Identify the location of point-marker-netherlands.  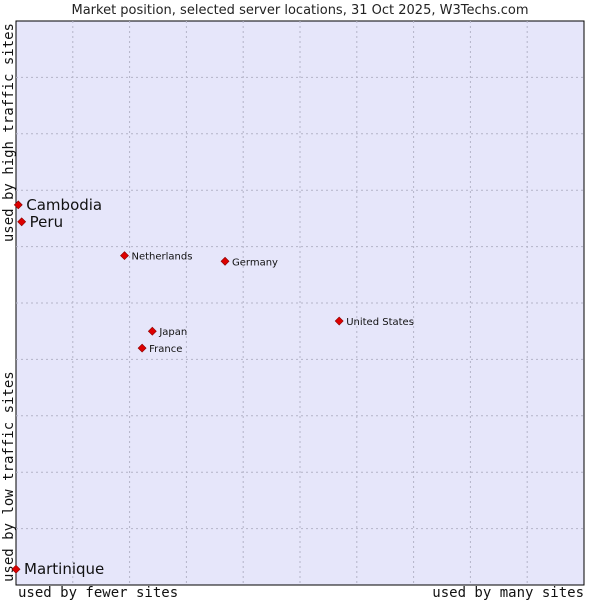
(124, 256).